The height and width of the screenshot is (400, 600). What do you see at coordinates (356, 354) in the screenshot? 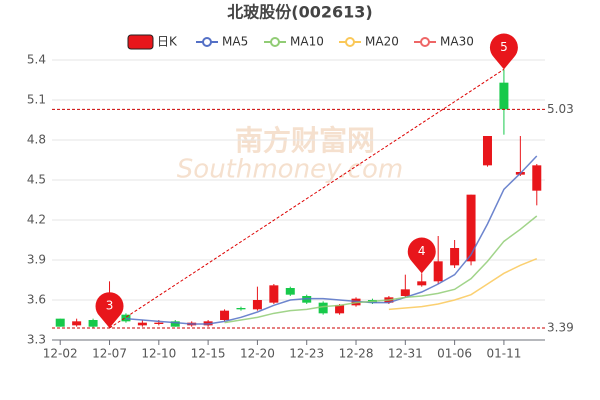
I see `x-tick-label: 12-28` at bounding box center [356, 354].